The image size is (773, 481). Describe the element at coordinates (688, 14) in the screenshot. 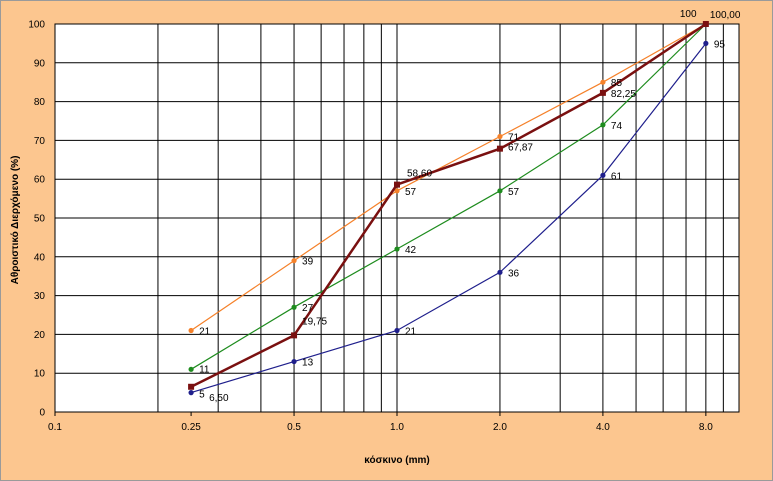

I see `data-label: 100` at that location.